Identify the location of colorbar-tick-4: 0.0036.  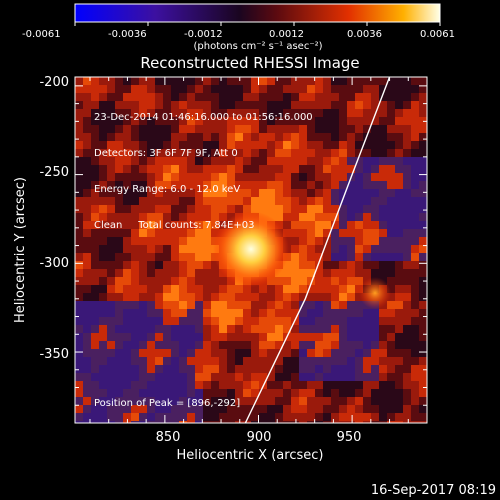
(364, 34).